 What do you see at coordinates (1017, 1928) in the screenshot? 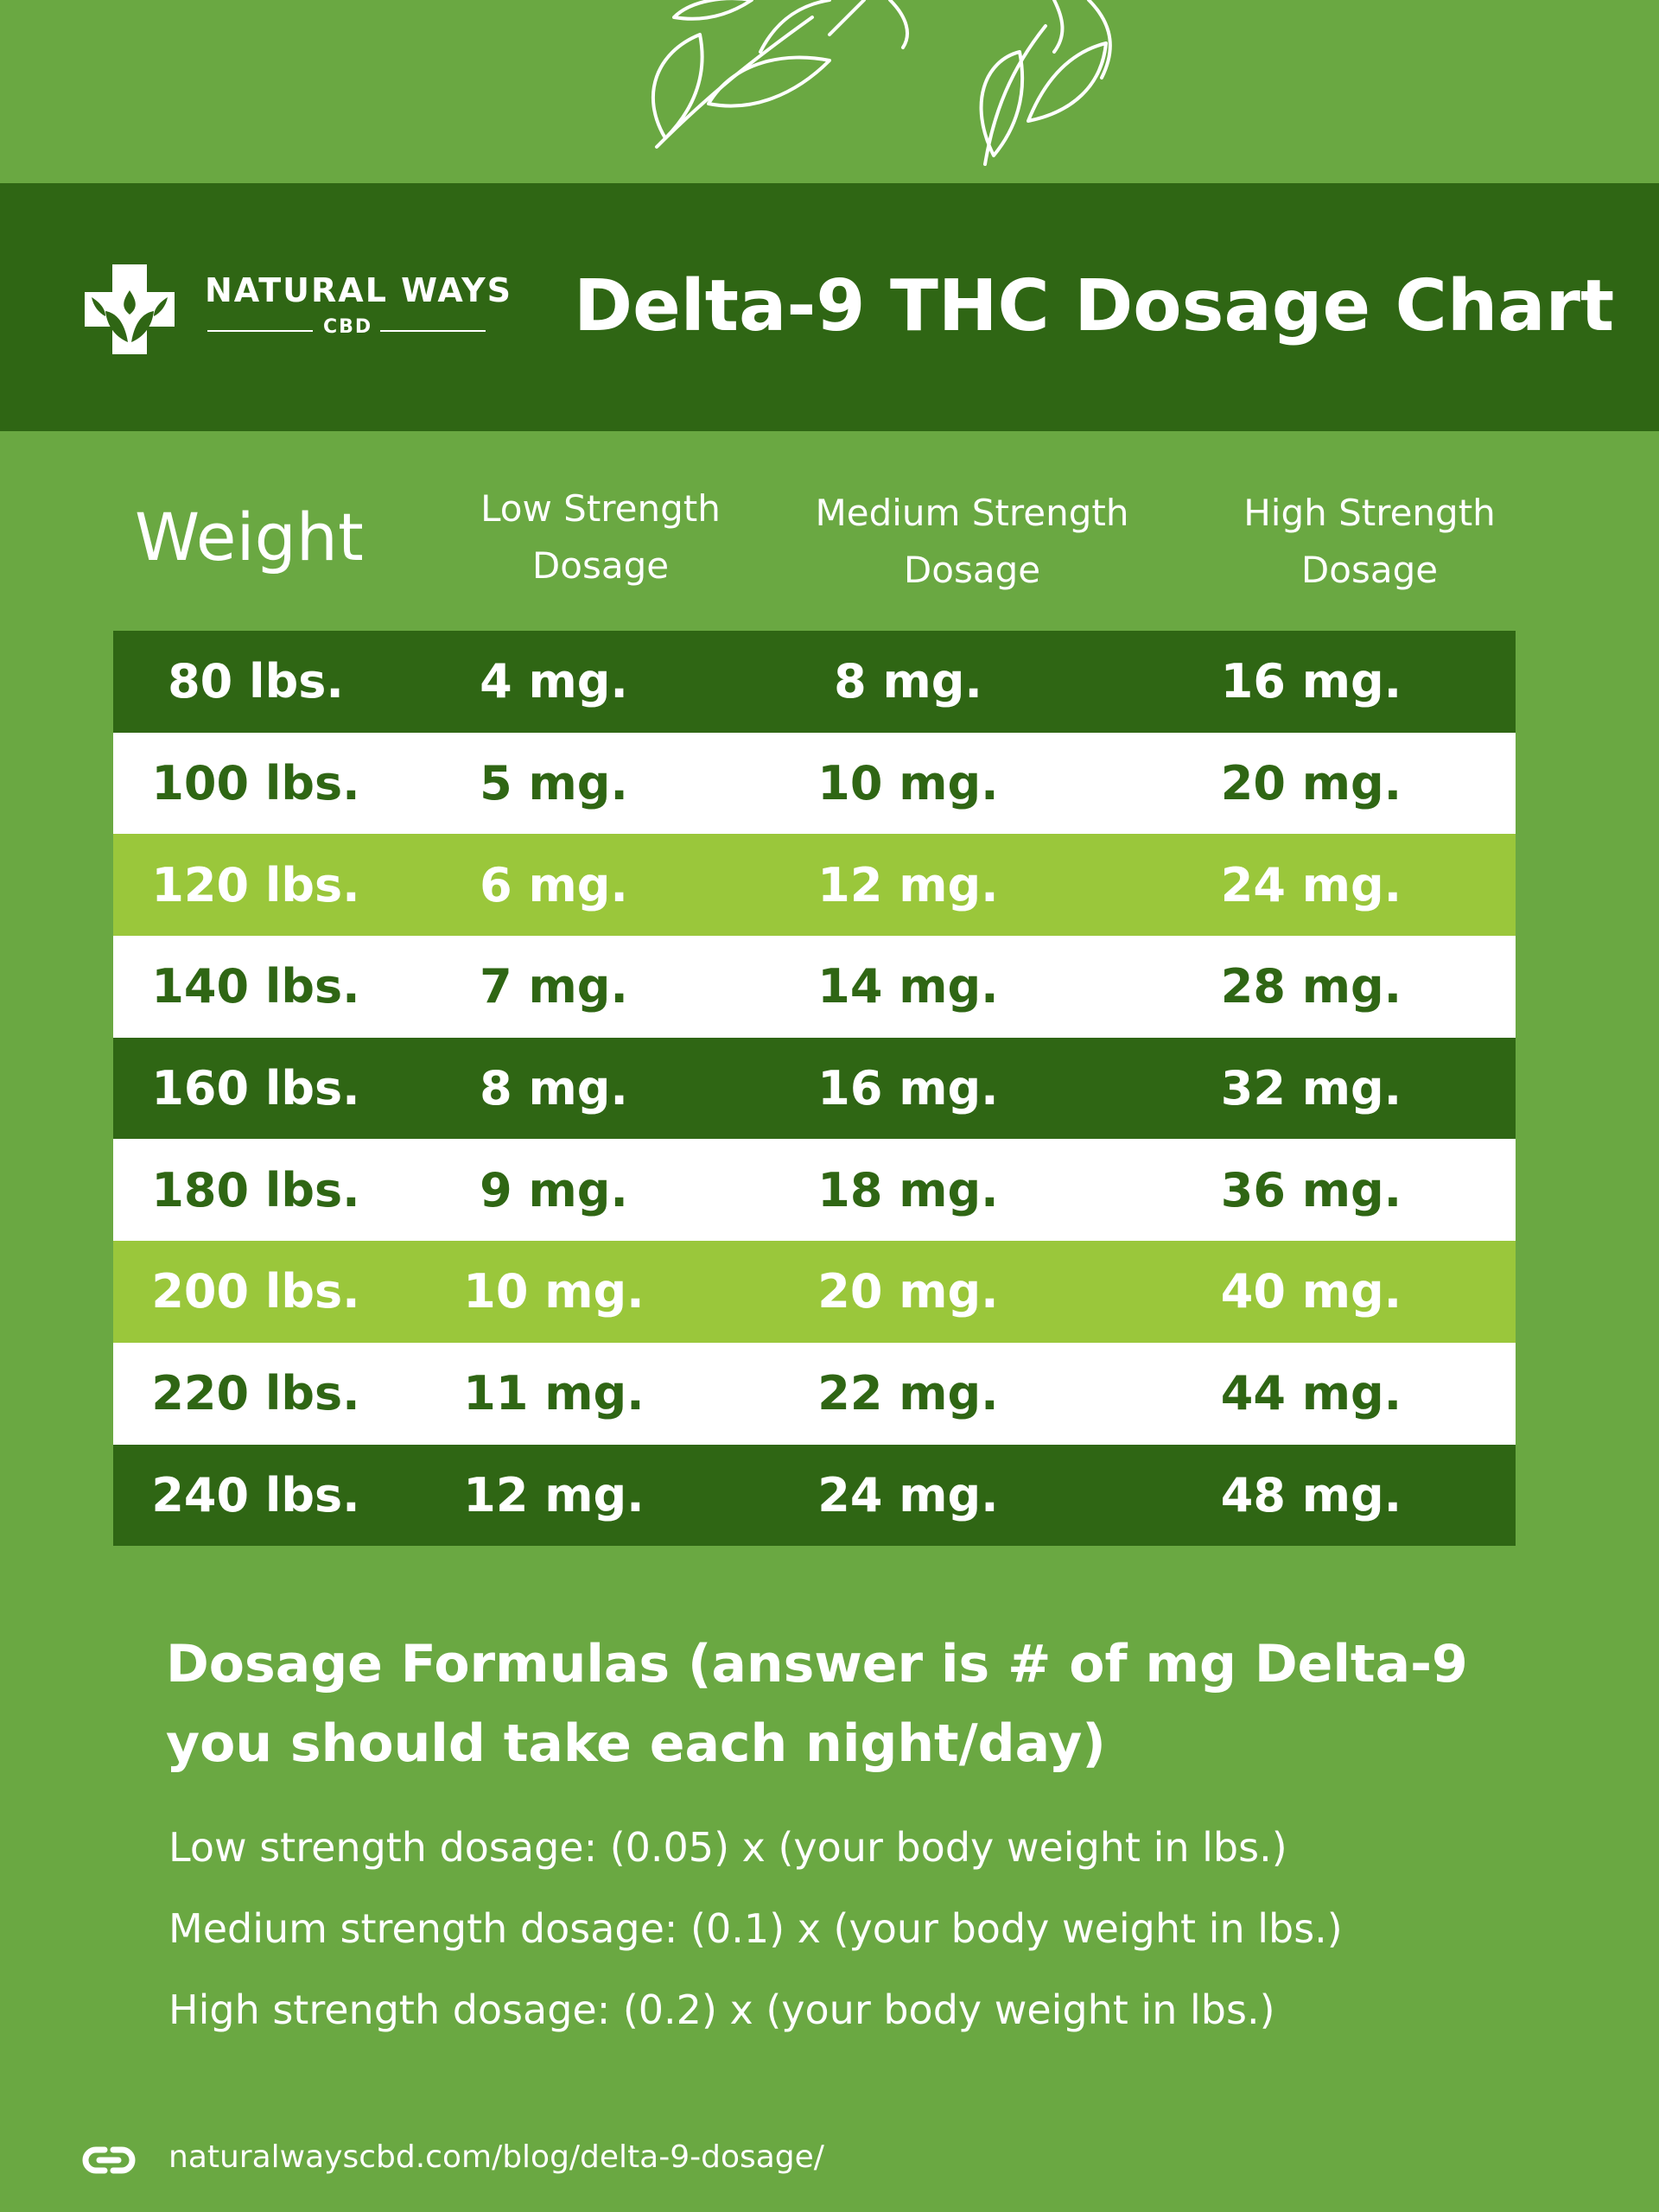
I see `formula-expr: (0.1) x (your body weight in lbs.)` at bounding box center [1017, 1928].